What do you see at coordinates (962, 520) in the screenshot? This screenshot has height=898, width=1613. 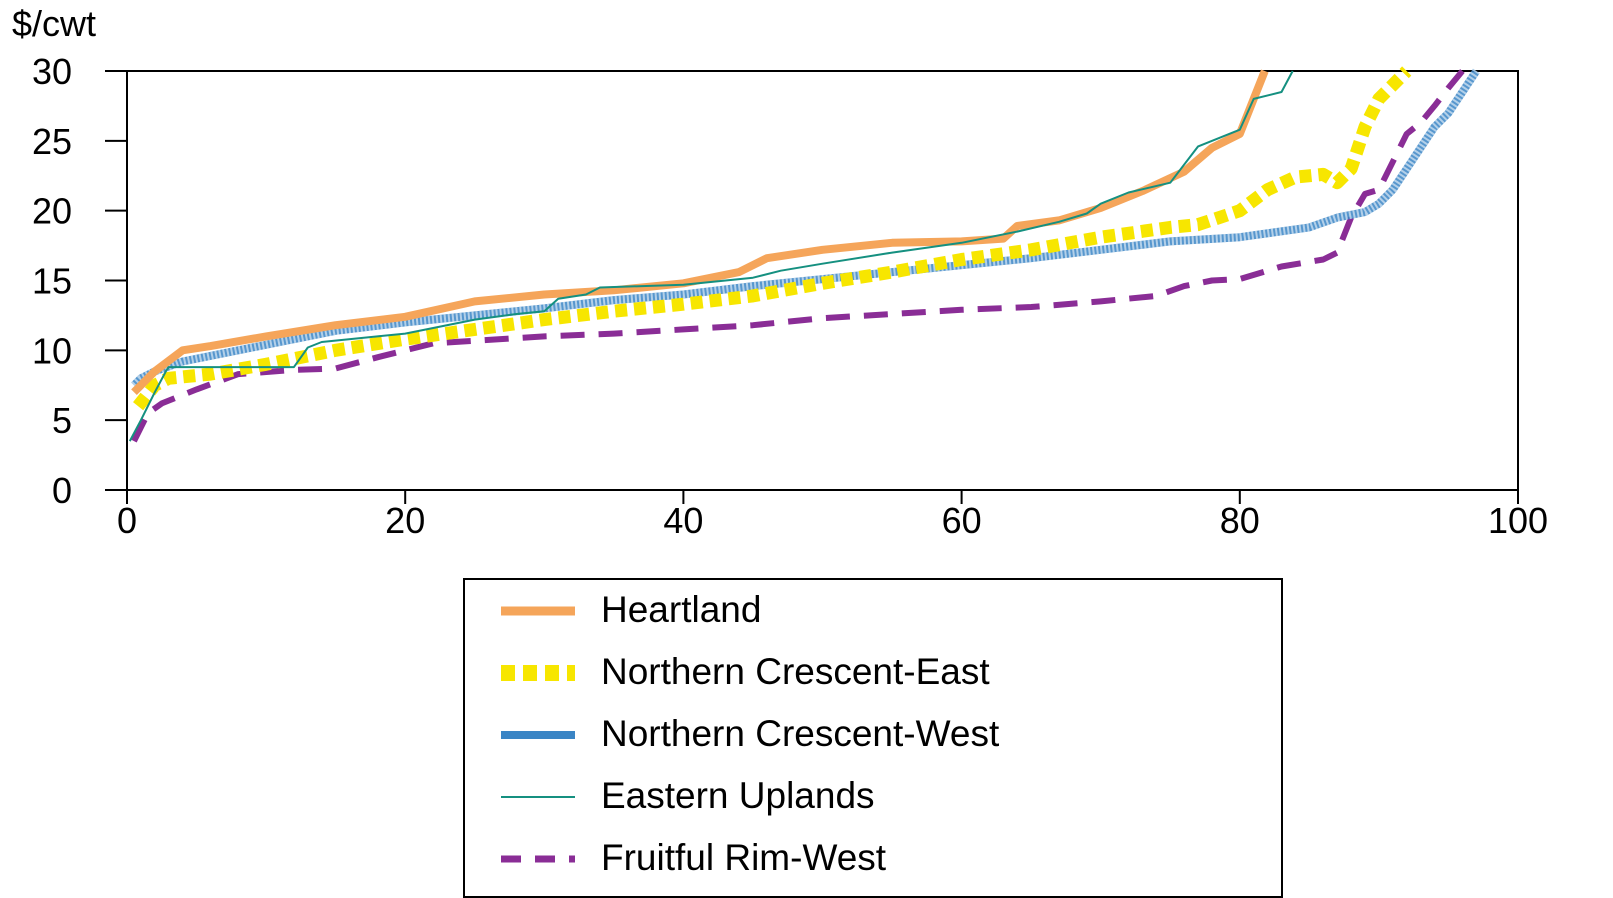 I see `x-tick-label: 60` at bounding box center [962, 520].